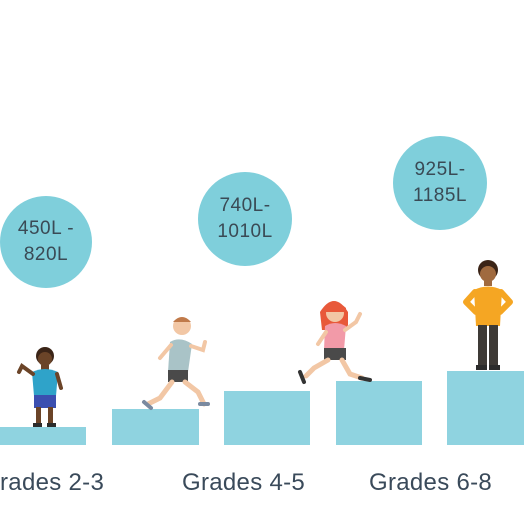 Image resolution: width=524 pixels, height=525 pixels. What do you see at coordinates (46, 228) in the screenshot?
I see `lexile-range-1-line1: 450L -` at bounding box center [46, 228].